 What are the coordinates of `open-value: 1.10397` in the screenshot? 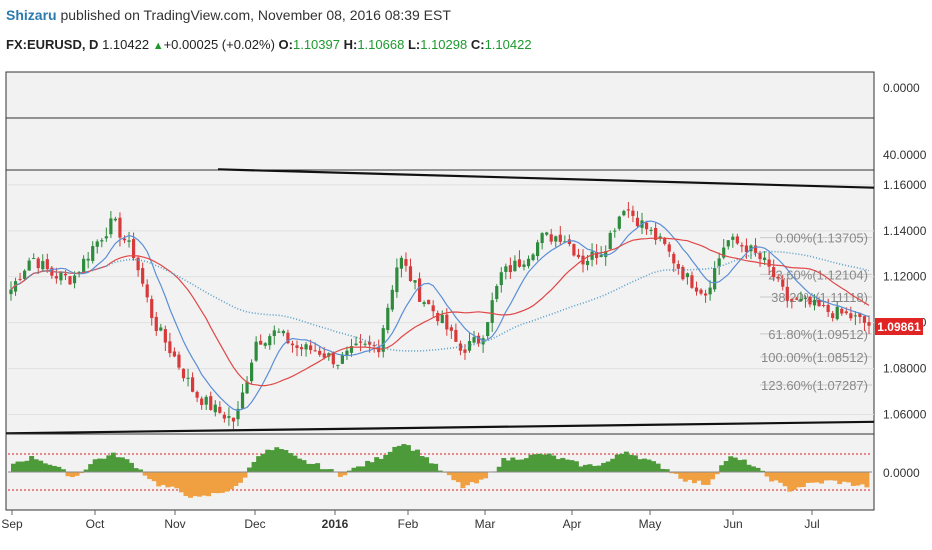 It's located at (316, 44).